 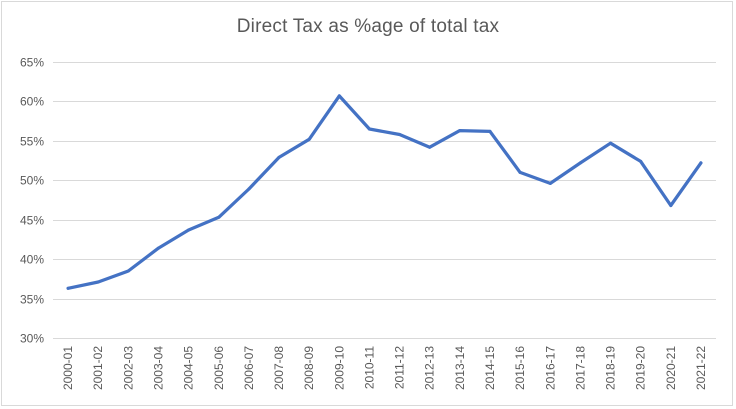 What do you see at coordinates (32, 221) in the screenshot?
I see `y-tick-label: 45%` at bounding box center [32, 221].